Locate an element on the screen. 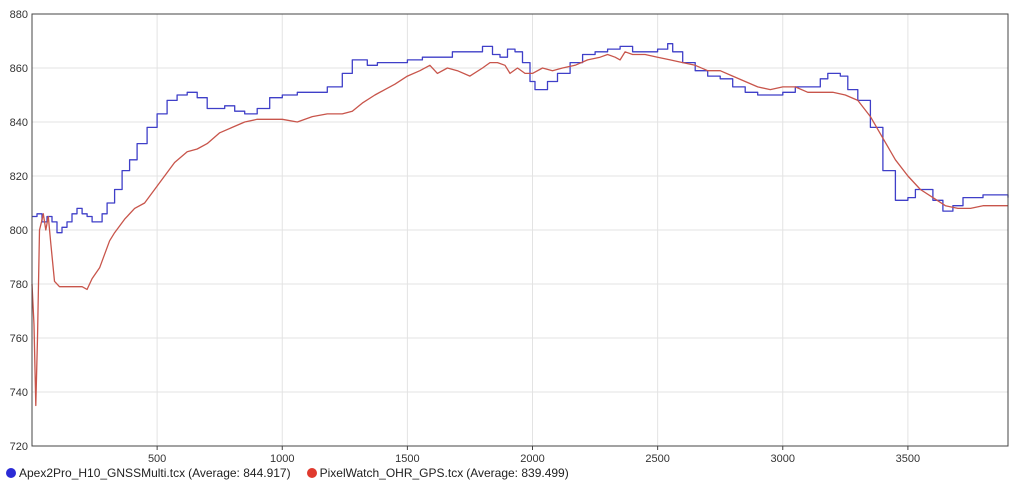 This screenshot has height=485, width=1020. y-tick-label: 780 is located at coordinates (19, 285).